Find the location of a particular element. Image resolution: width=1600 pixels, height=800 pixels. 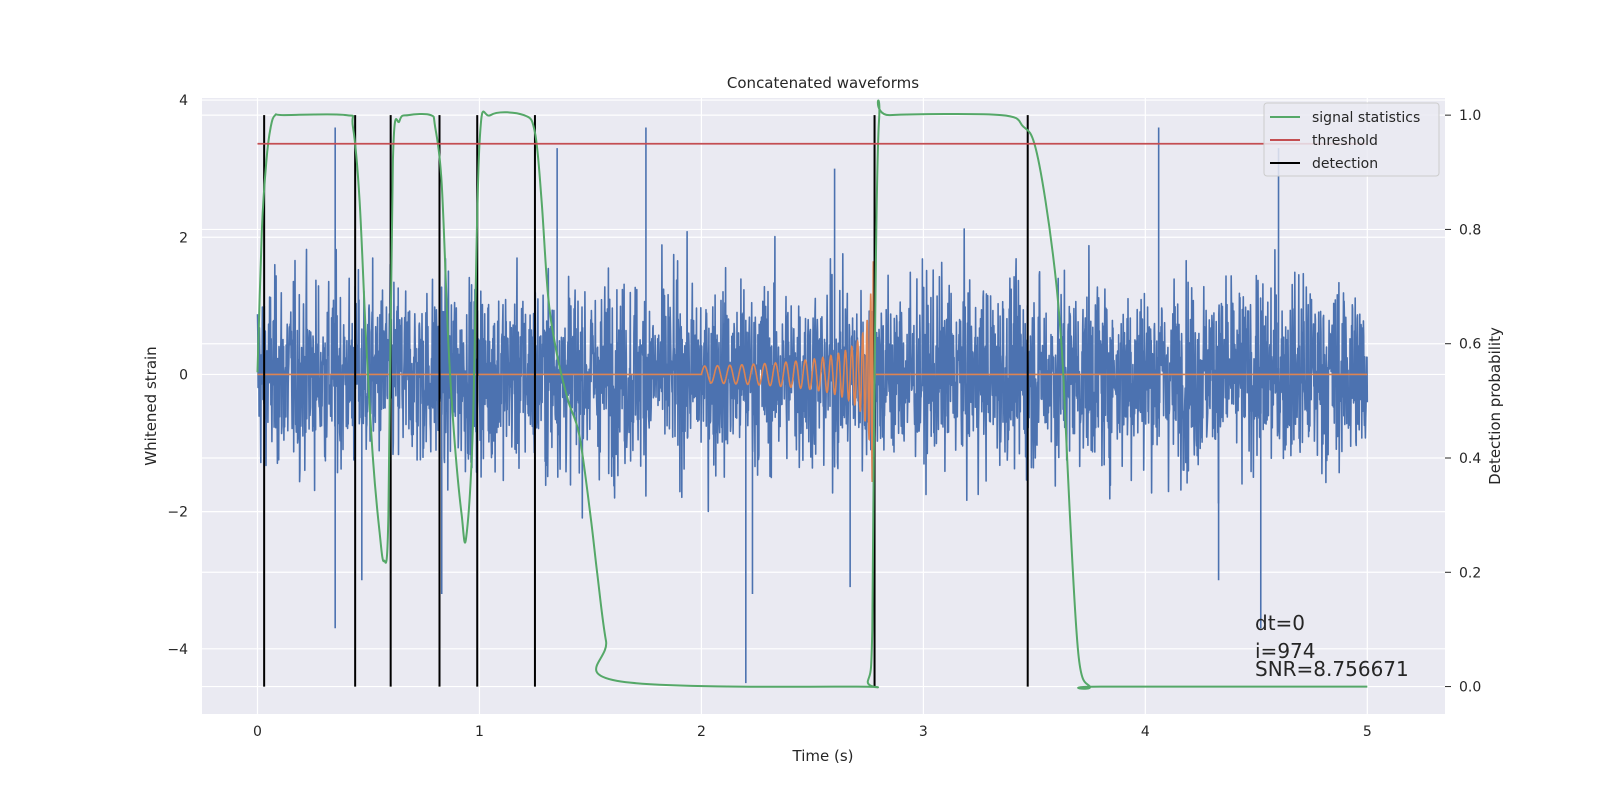

legend-label-signal-statistics: signal statistics is located at coordinates (1366, 118).